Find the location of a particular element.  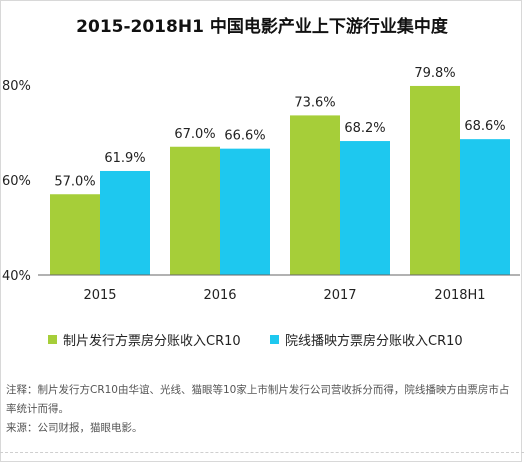

x-tick-label: 2017 is located at coordinates (339, 295).